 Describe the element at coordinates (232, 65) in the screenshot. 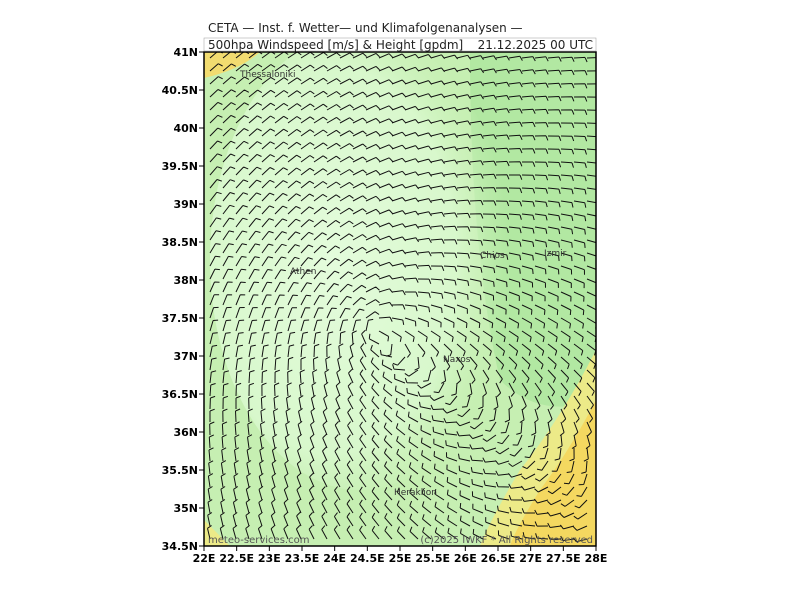

I see `strong-wind-nw` at that location.